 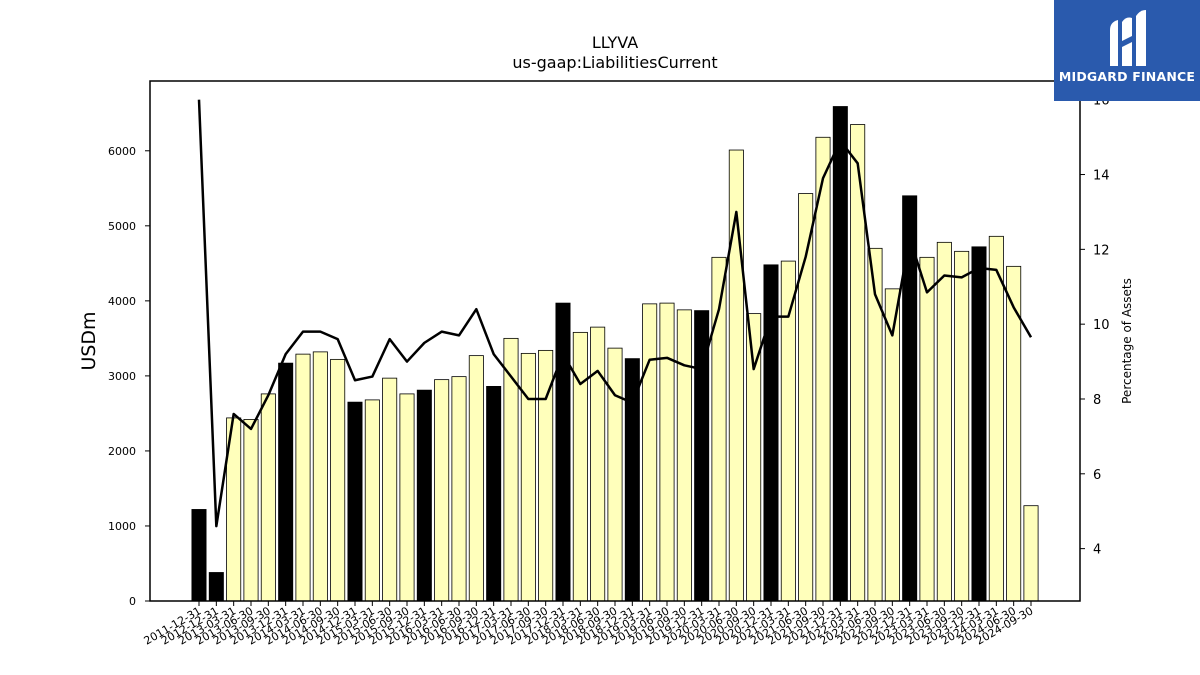 What do you see at coordinates (614, 62) in the screenshot?
I see `chart-subtitle: us-gaap:LiabilitiesCurrent` at bounding box center [614, 62].